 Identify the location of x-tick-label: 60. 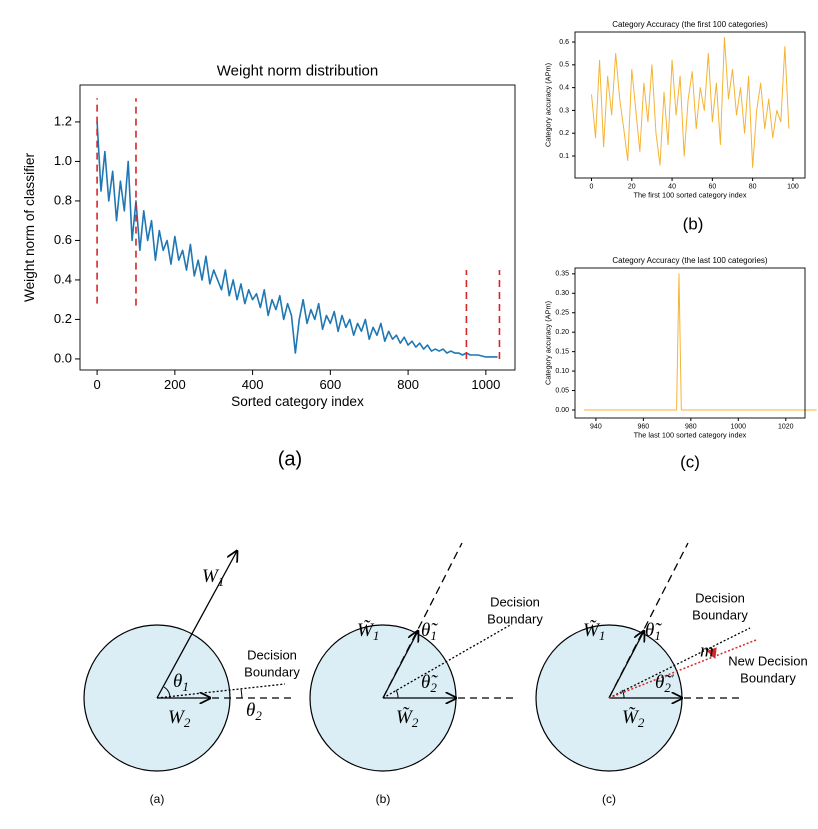
(712, 186).